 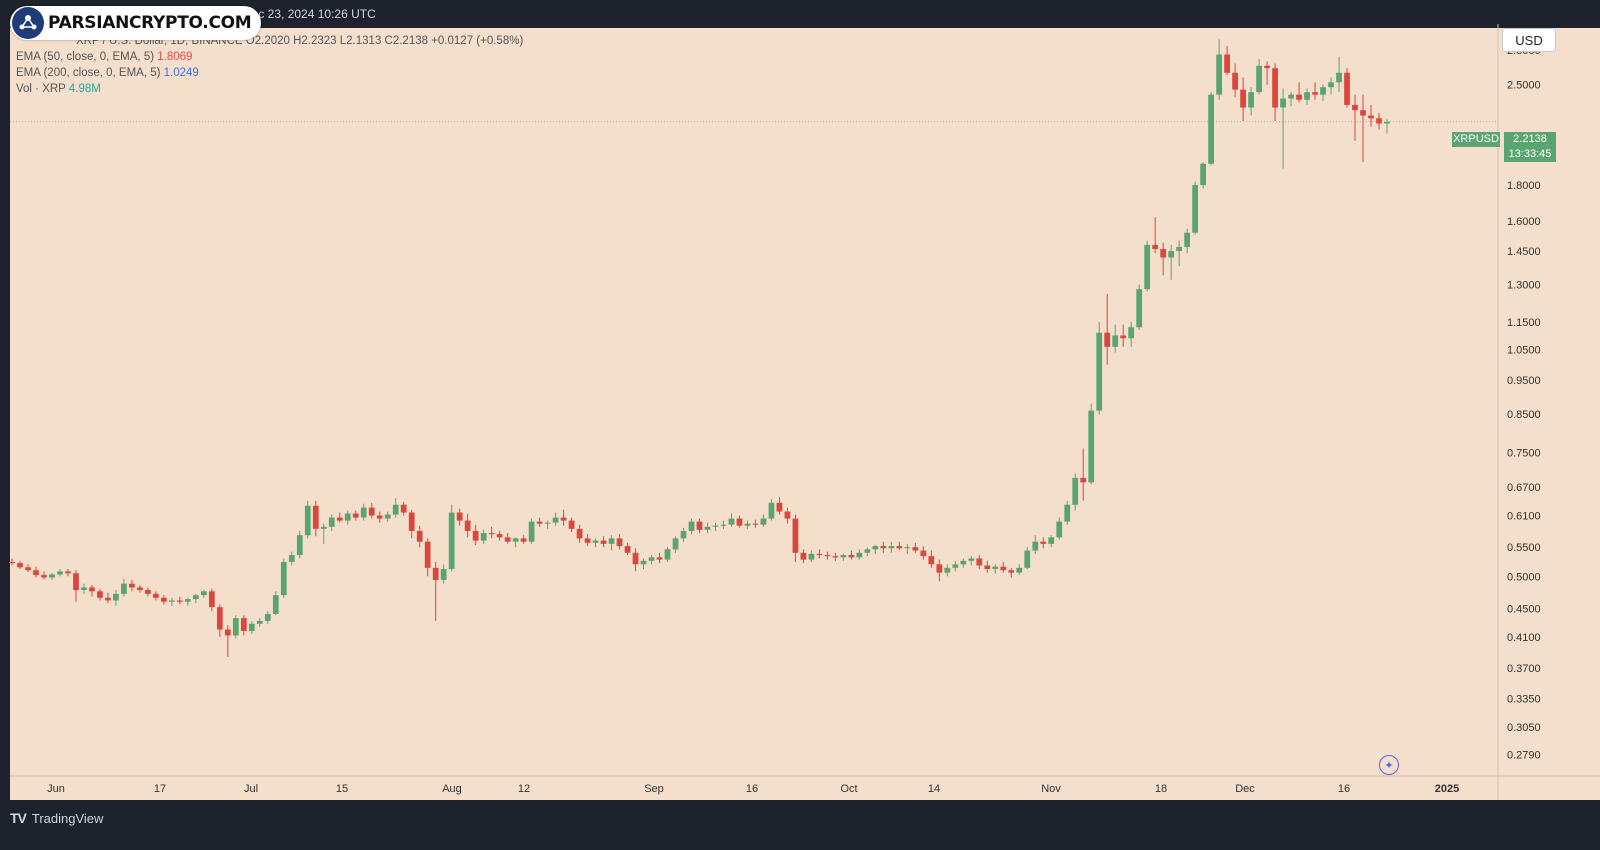 What do you see at coordinates (1529, 40) in the screenshot?
I see `currency-selector: USD` at bounding box center [1529, 40].